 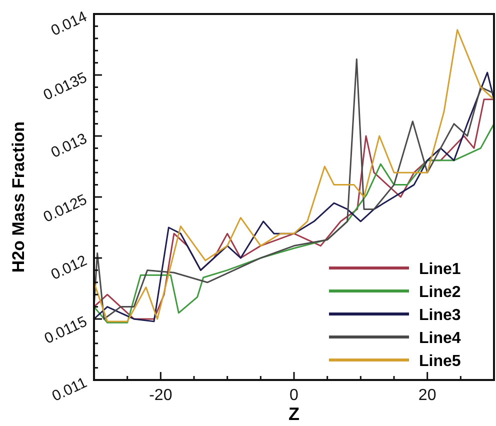 What do you see at coordinates (69, 390) in the screenshot?
I see `y-tick-label: 0.011` at bounding box center [69, 390].